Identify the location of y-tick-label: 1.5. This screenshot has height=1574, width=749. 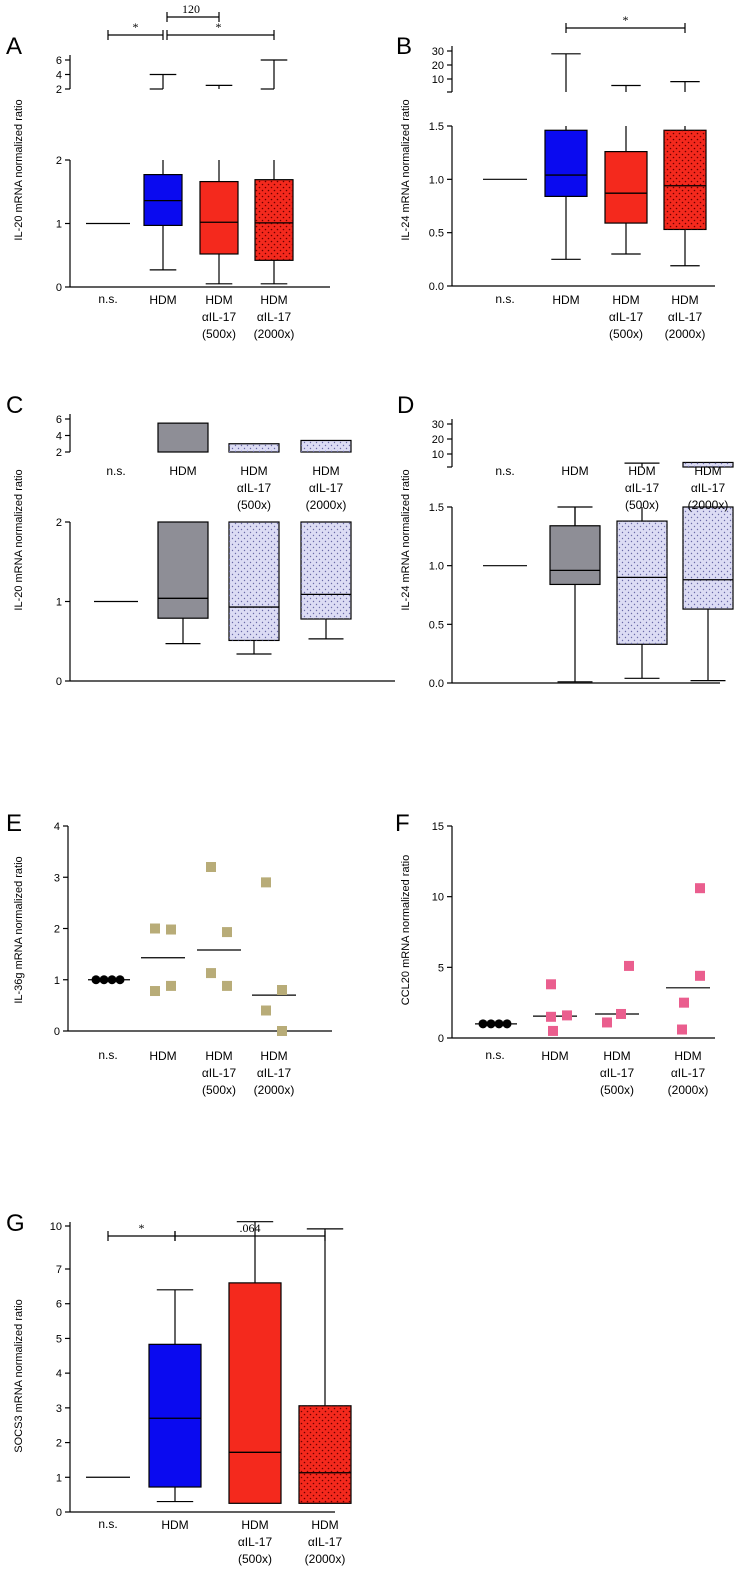
(436, 508).